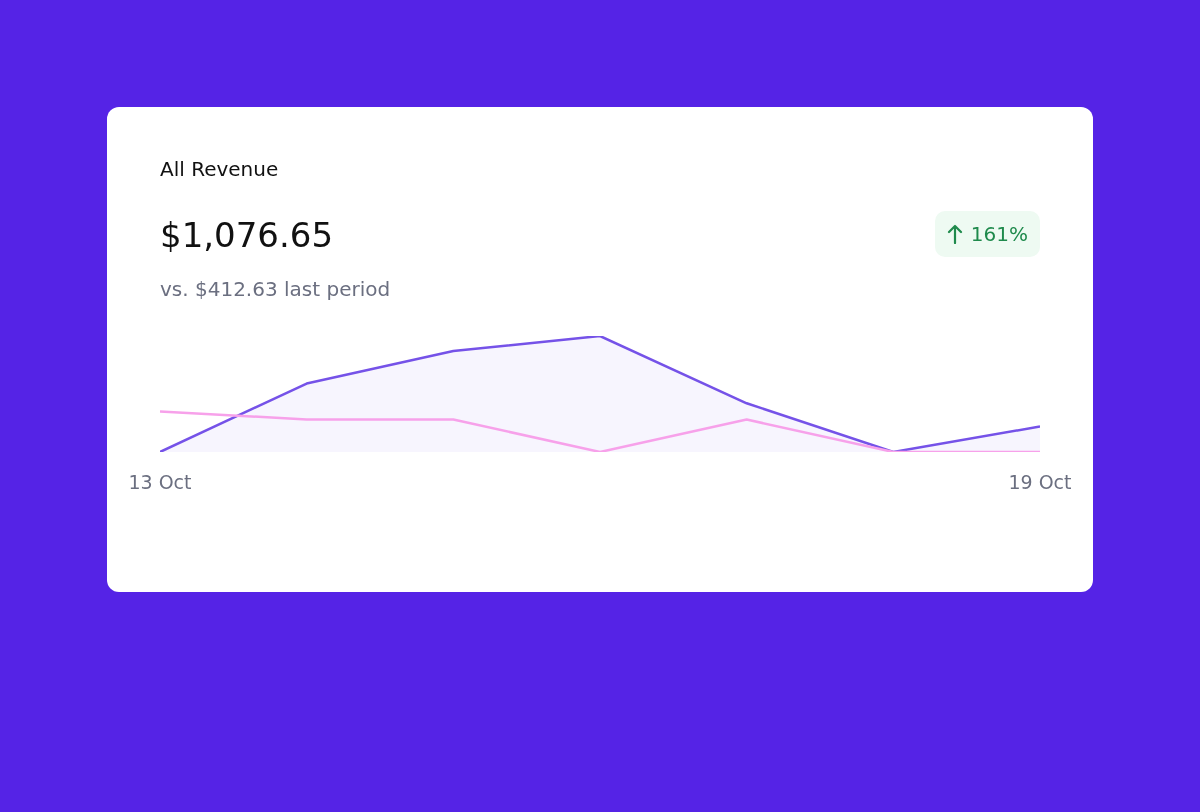 The width and height of the screenshot is (1200, 812). Describe the element at coordinates (1040, 482) in the screenshot. I see `x-tick-label: 19 Oct` at that location.